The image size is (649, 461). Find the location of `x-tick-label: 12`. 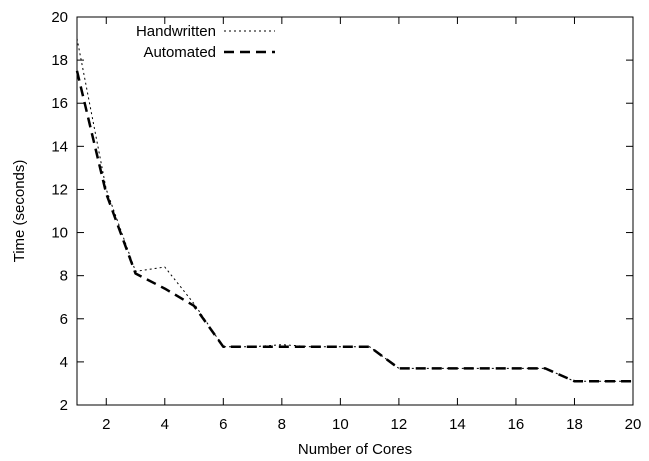

x-tick-label: 12 is located at coordinates (399, 424).